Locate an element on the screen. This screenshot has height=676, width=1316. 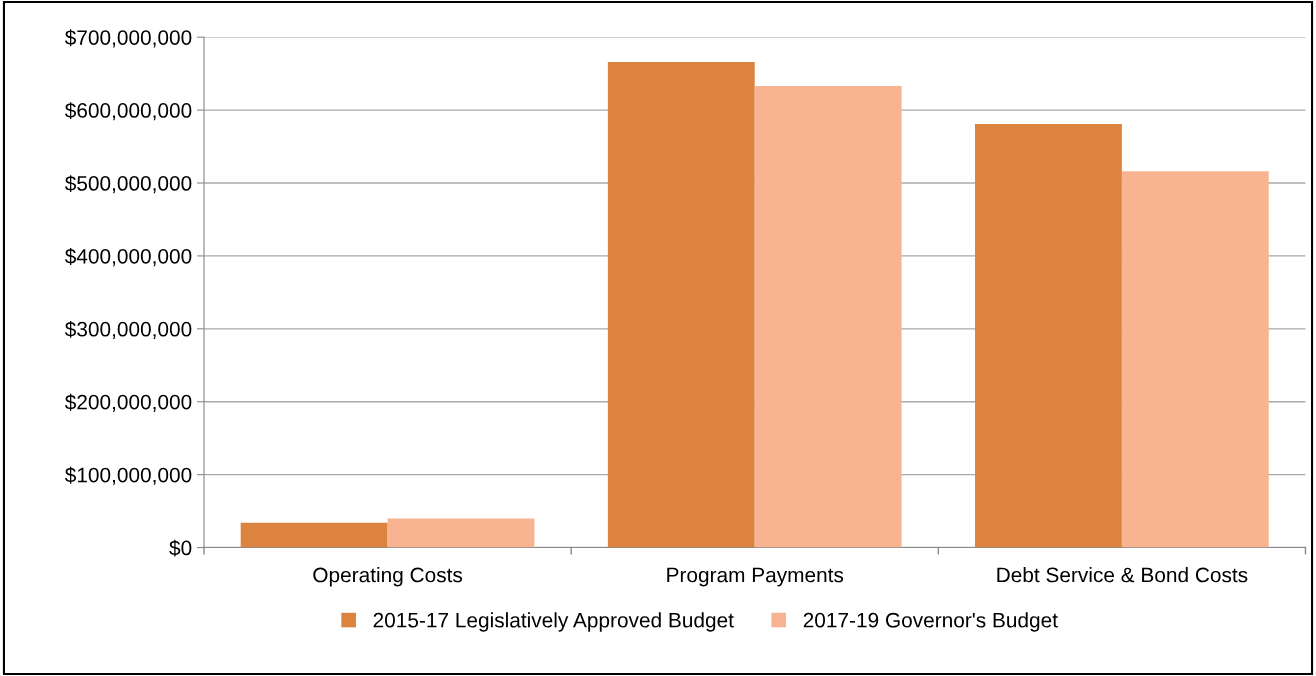
y-tick-label: $0 is located at coordinates (180, 548).